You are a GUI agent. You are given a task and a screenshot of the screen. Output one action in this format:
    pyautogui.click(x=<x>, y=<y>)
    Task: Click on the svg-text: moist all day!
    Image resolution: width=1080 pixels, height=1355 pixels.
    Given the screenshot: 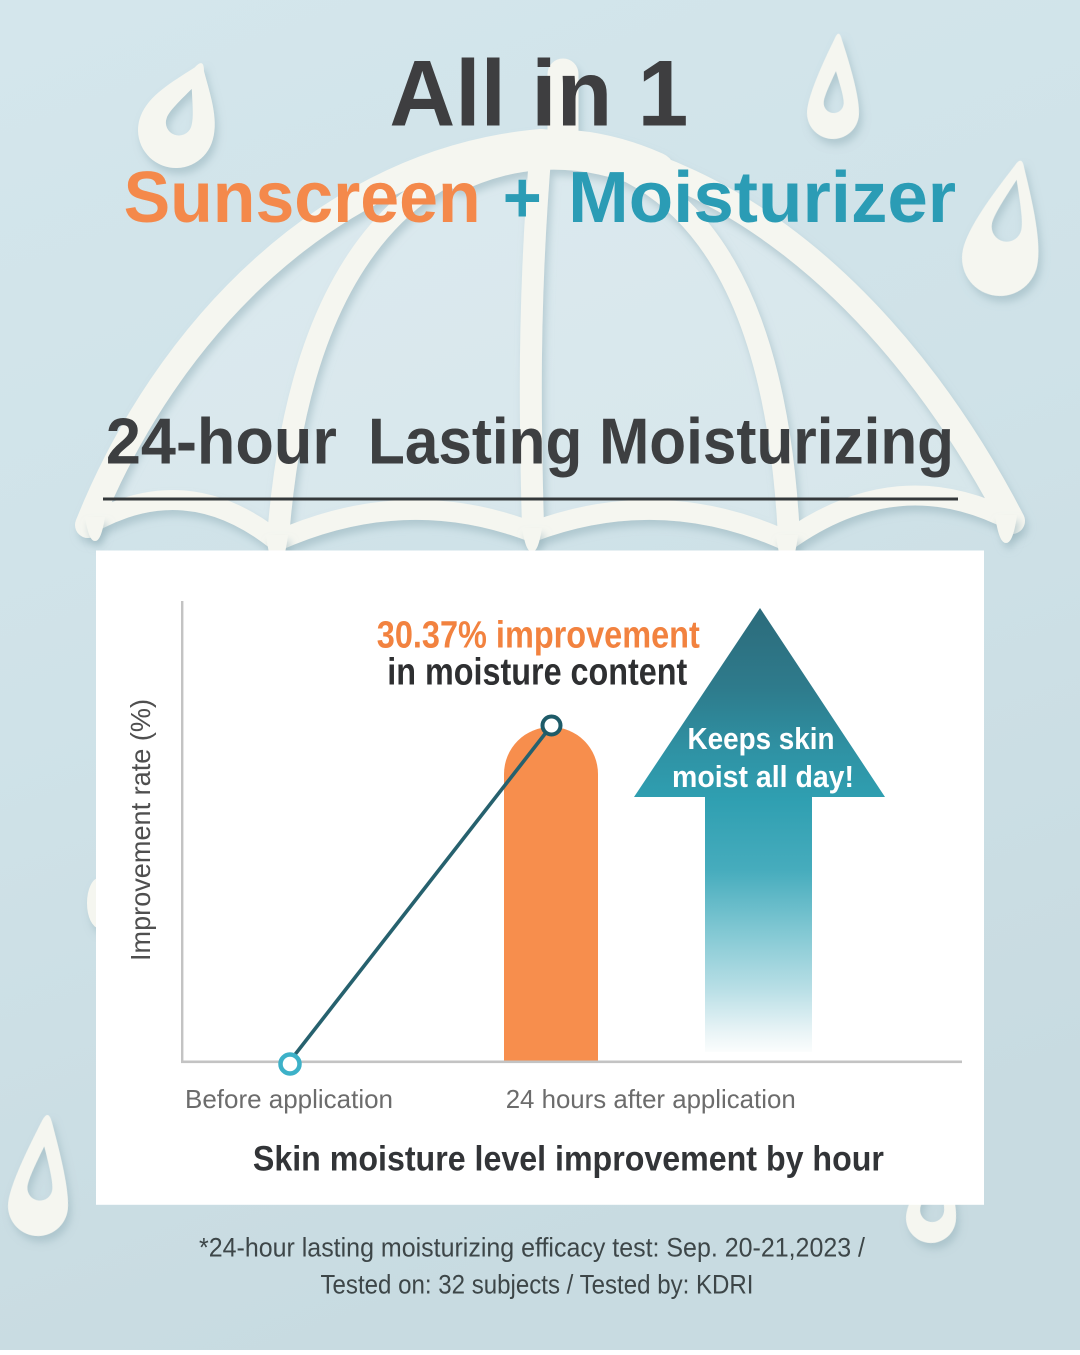 What is the action you would take?
    pyautogui.click(x=763, y=776)
    